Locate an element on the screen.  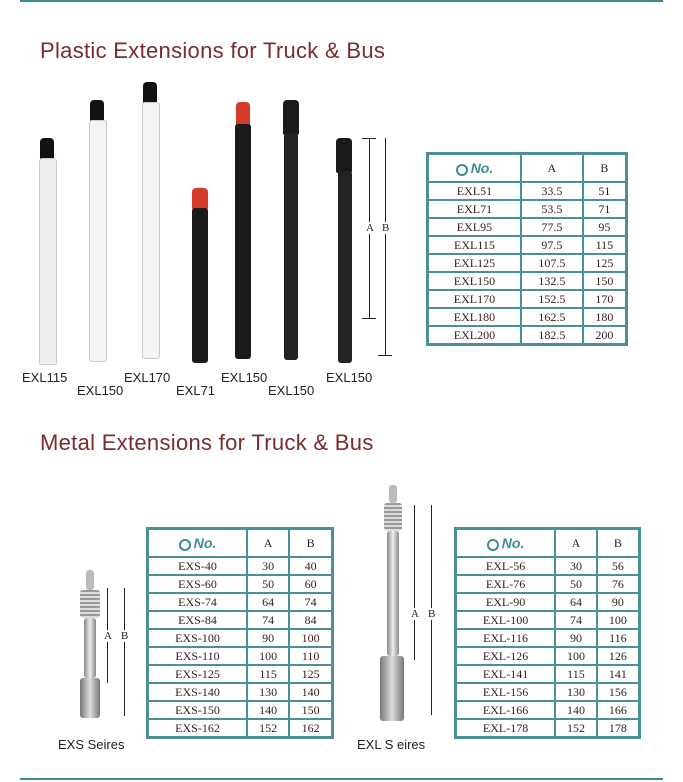
top-rule is located at coordinates (341, 1).